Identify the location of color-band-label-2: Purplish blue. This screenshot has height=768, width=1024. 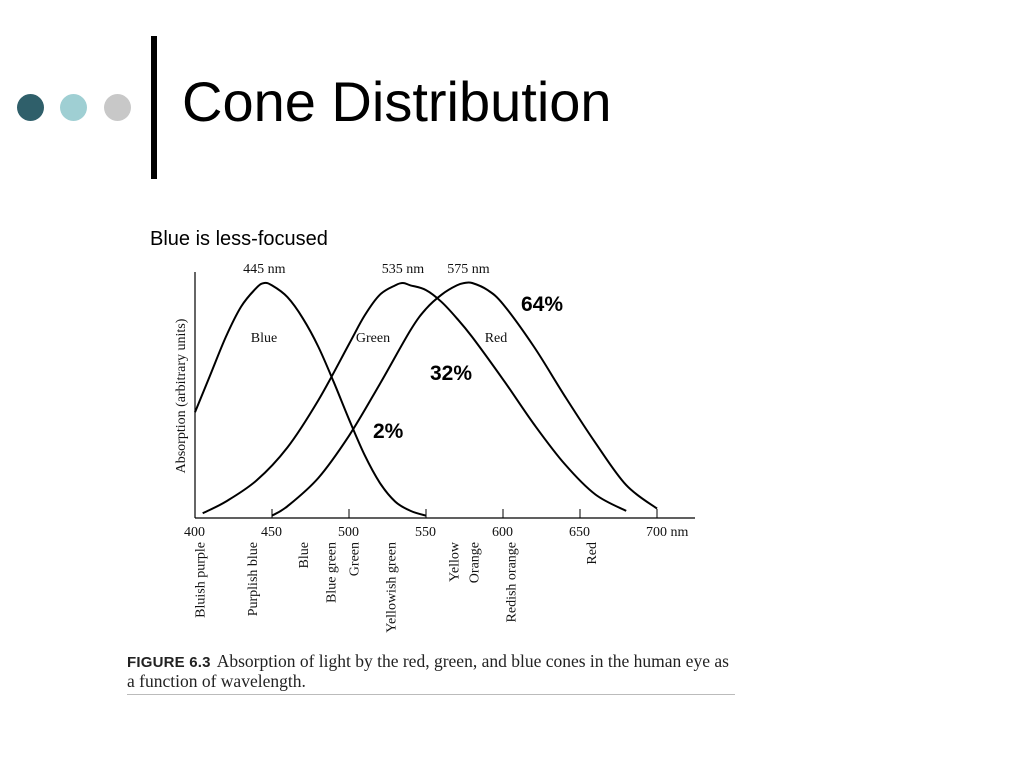
(253, 579).